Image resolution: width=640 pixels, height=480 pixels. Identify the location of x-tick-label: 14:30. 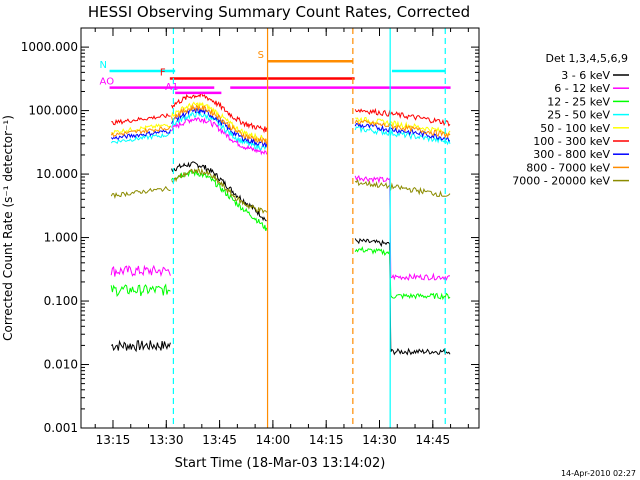
(379, 440).